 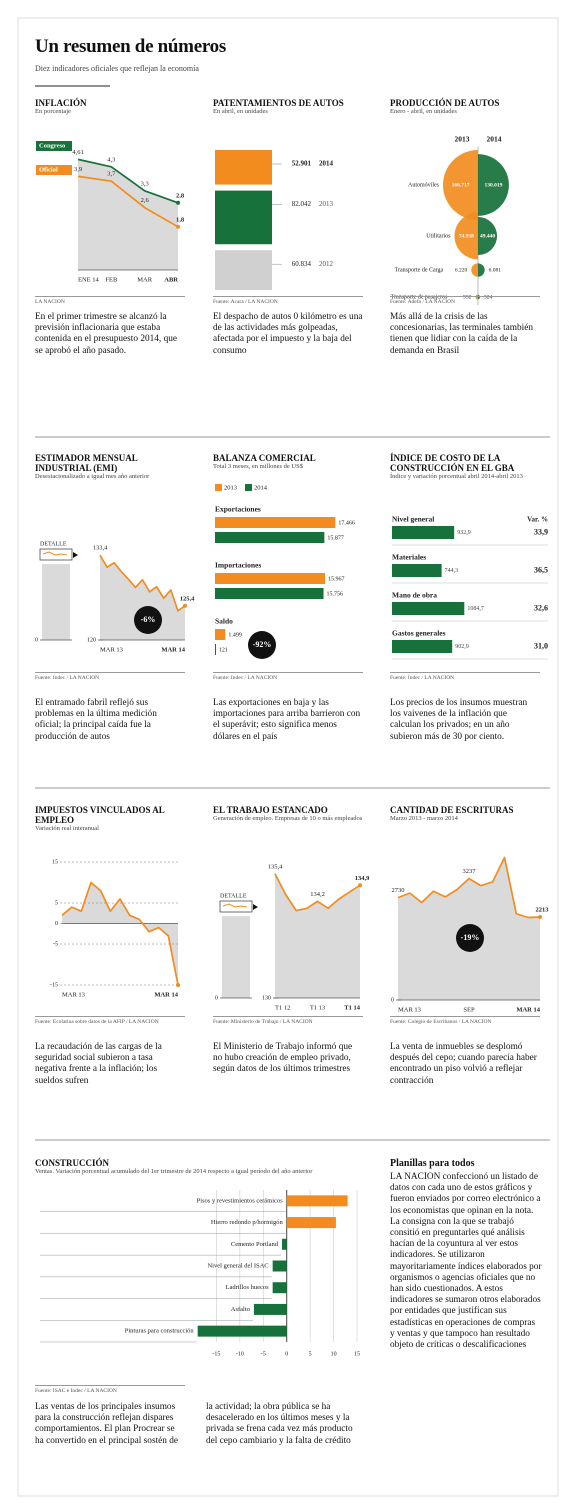 I want to click on badge-label: -19%, so click(x=470, y=937).